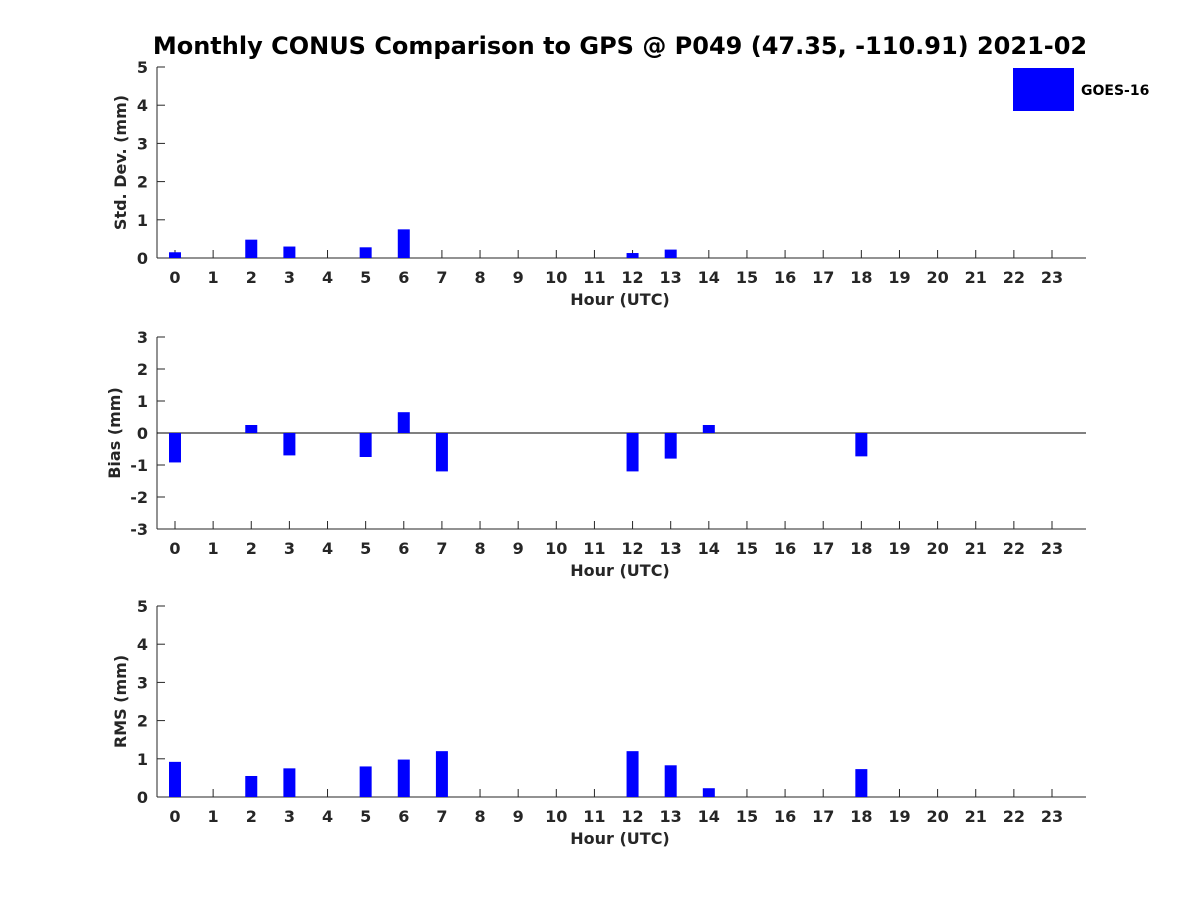 This screenshot has width=1200, height=900. Describe the element at coordinates (976, 548) in the screenshot. I see `bias-x-tick-label: 21` at that location.